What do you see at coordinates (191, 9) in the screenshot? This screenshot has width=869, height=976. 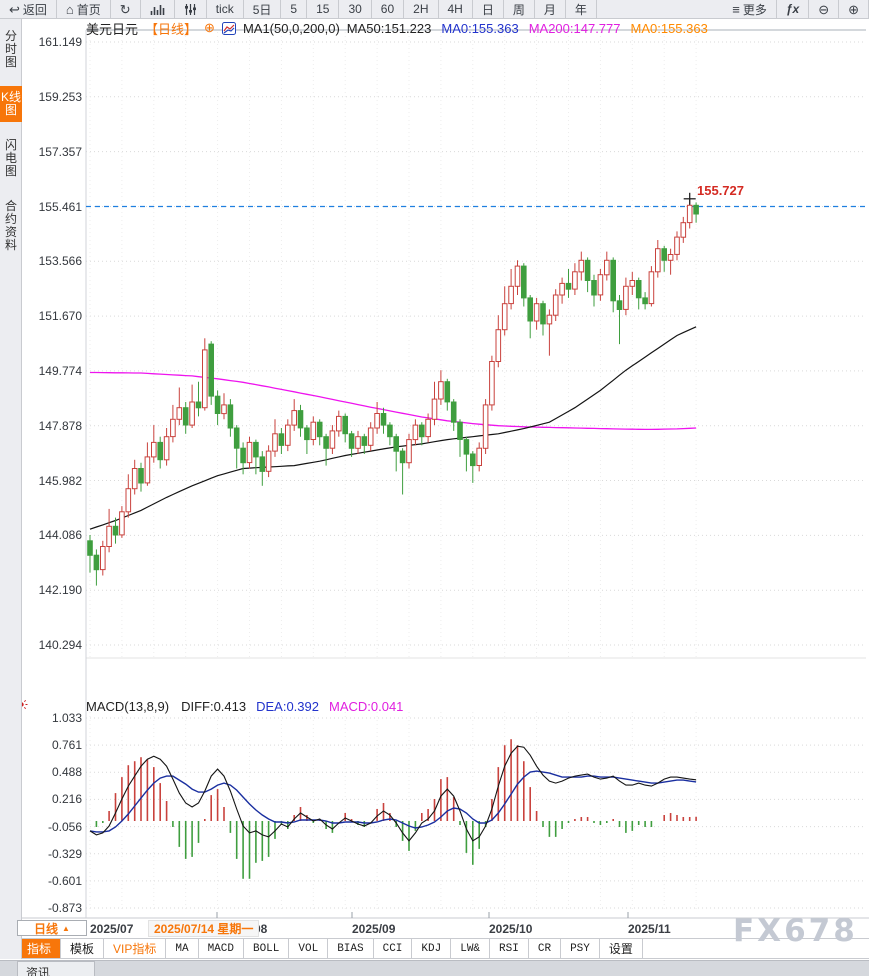 I see `indicator-sliders-button` at bounding box center [191, 9].